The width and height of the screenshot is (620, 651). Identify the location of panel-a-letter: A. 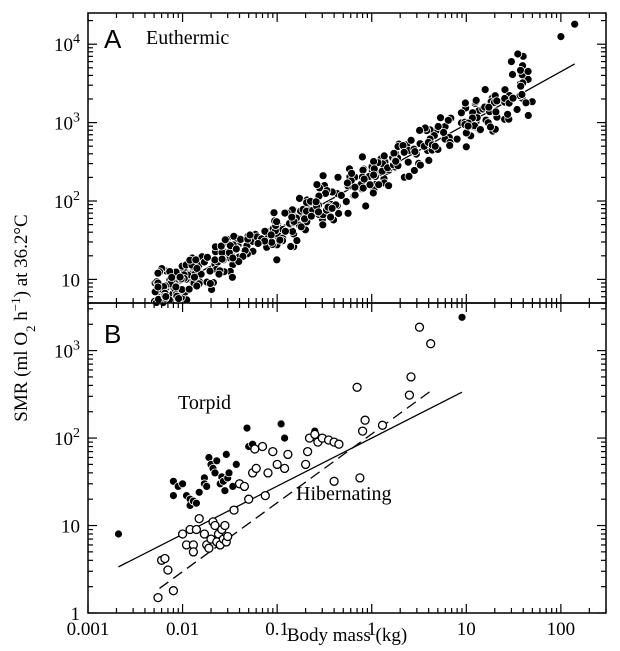
(113, 39).